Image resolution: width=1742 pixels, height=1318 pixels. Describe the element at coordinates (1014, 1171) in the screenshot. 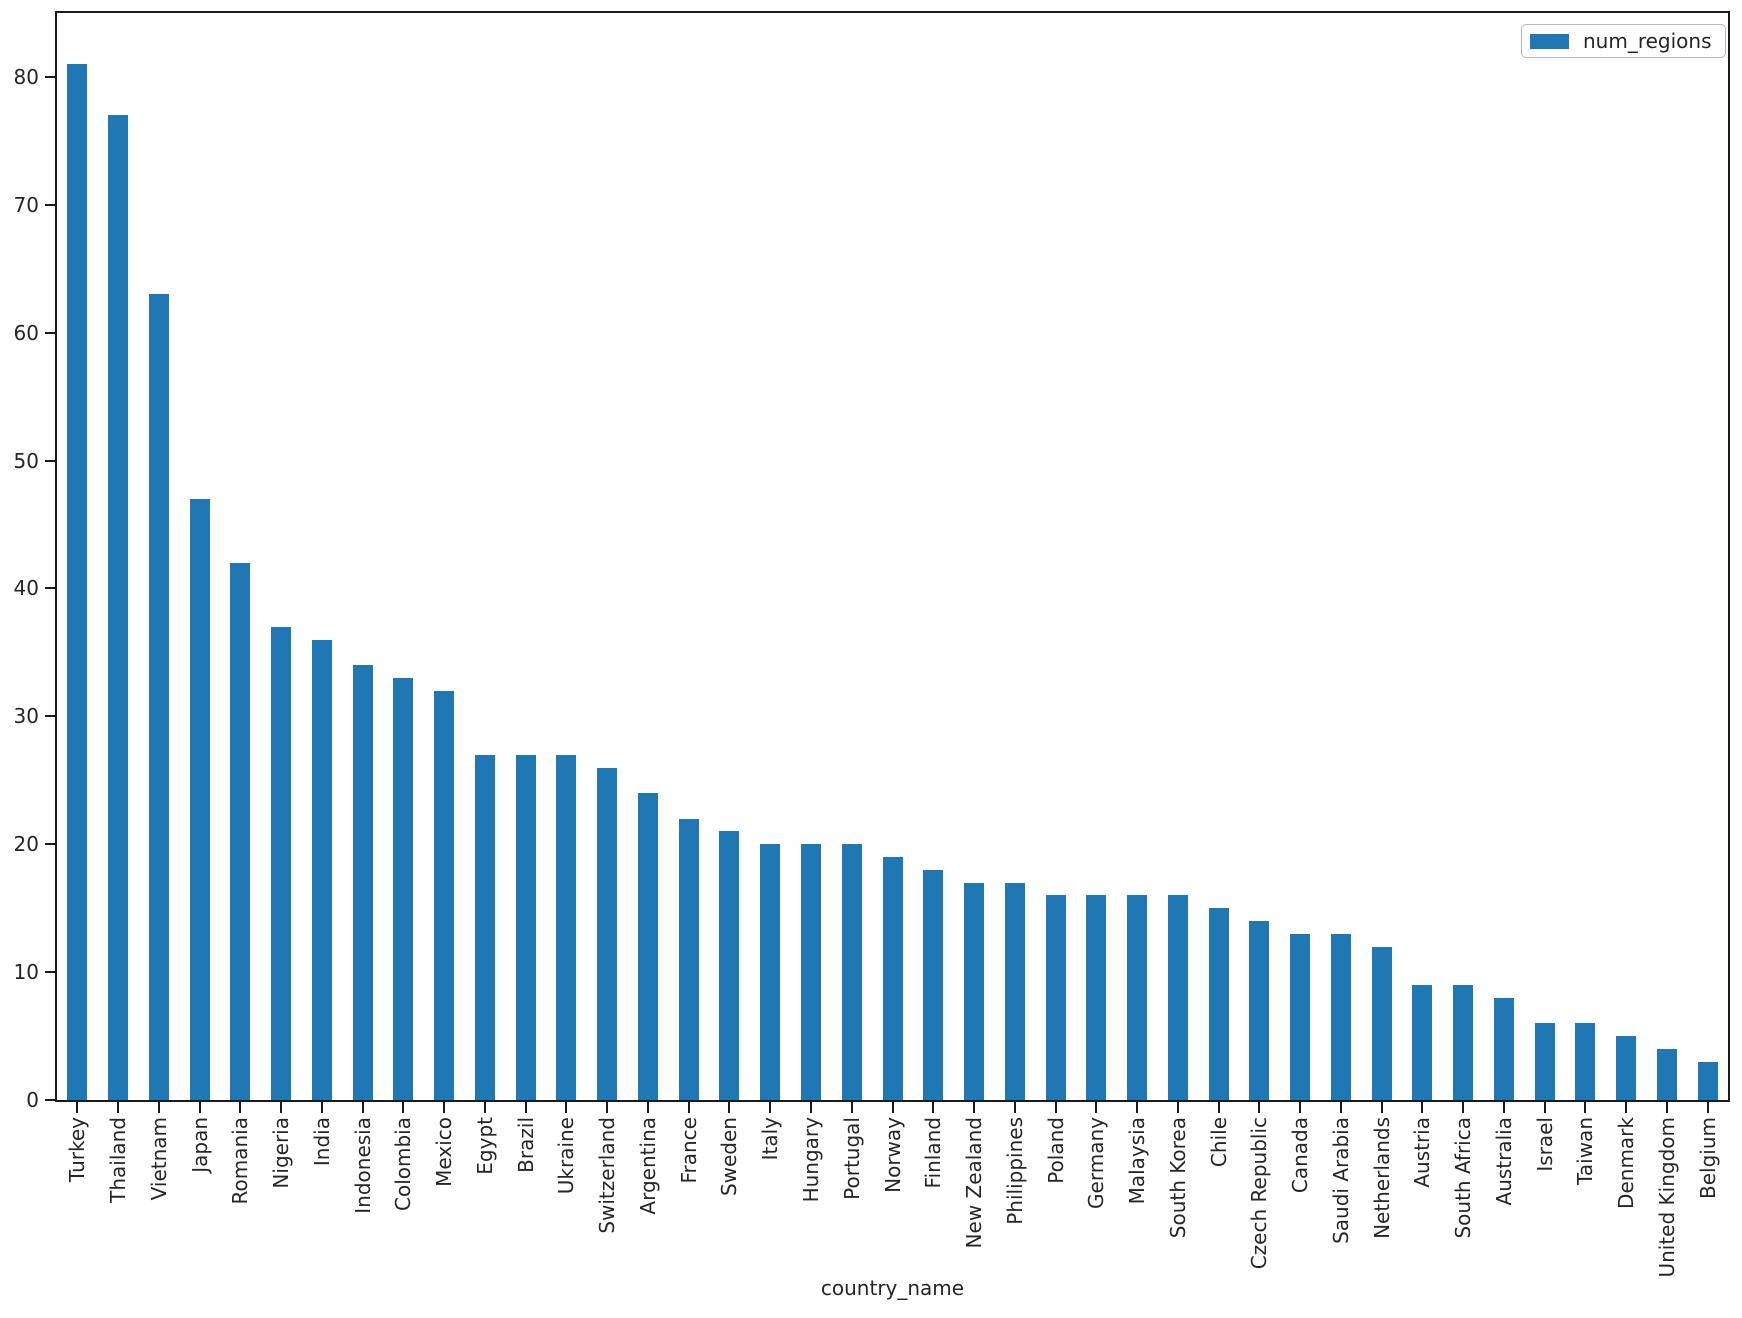

I see `x-tick-label: Philippines` at that location.